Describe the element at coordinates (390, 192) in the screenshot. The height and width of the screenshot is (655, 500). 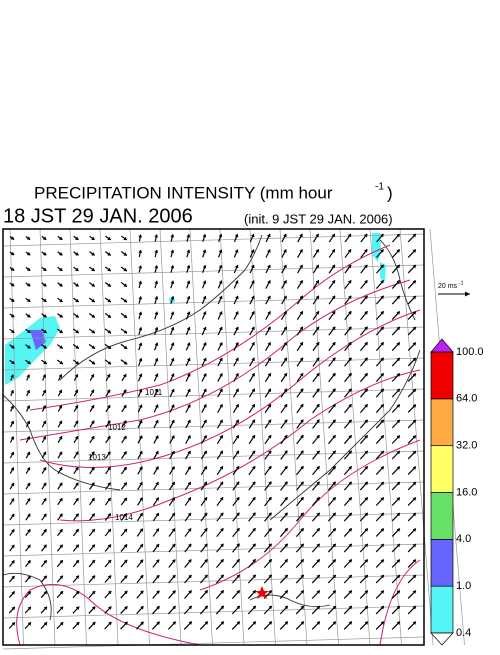
I see `title-close: )` at that location.